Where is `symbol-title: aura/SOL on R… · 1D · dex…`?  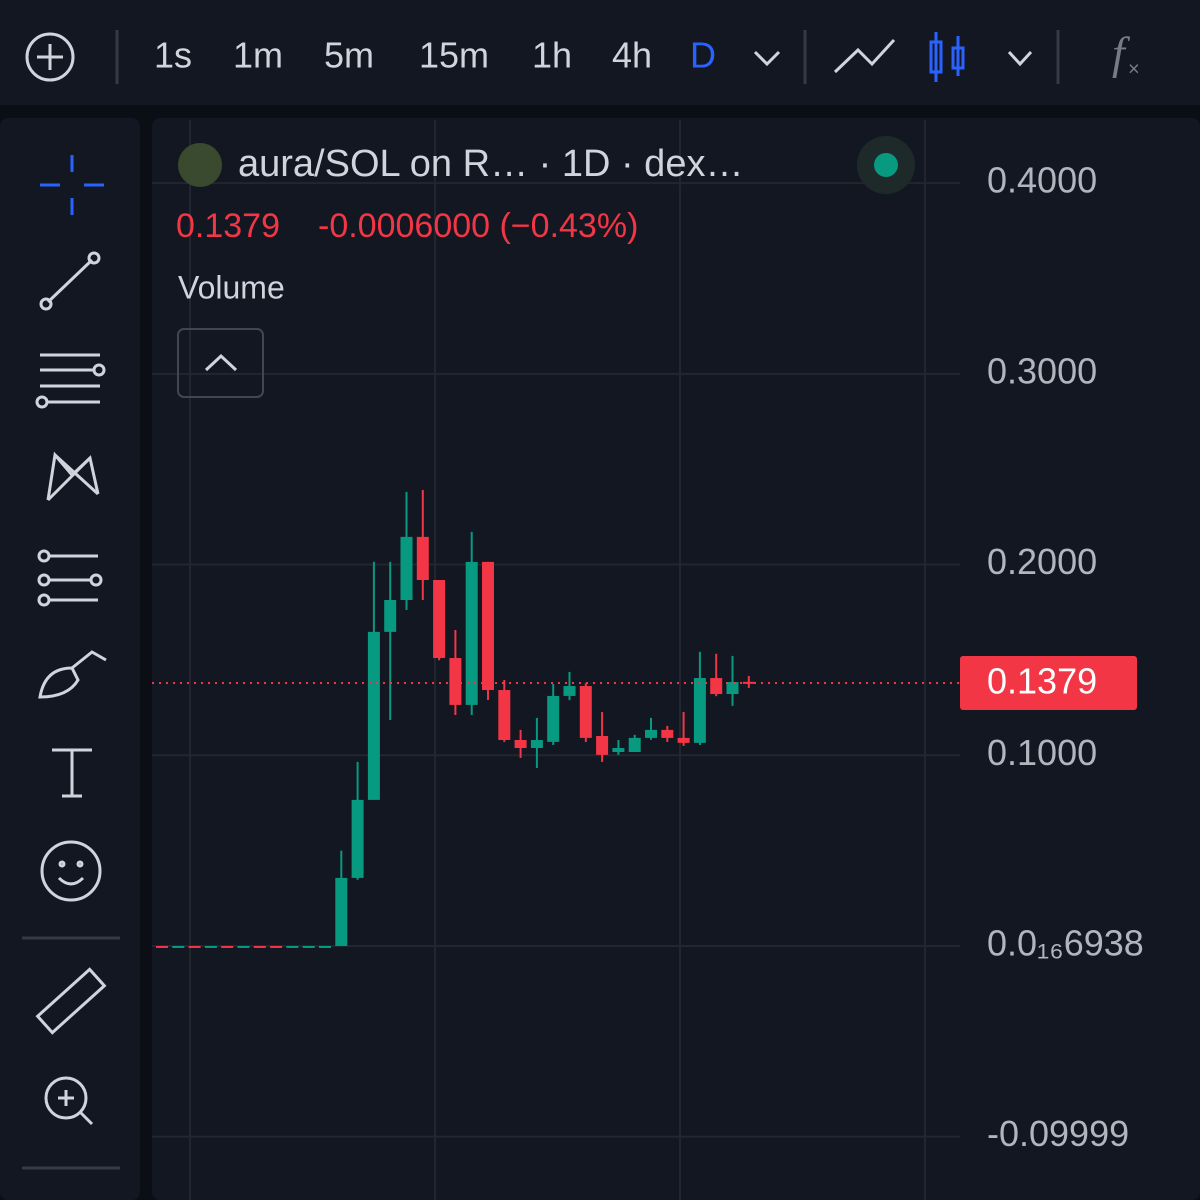
symbol-title: aura/SOL on R… · 1D · dex… is located at coordinates (490, 164).